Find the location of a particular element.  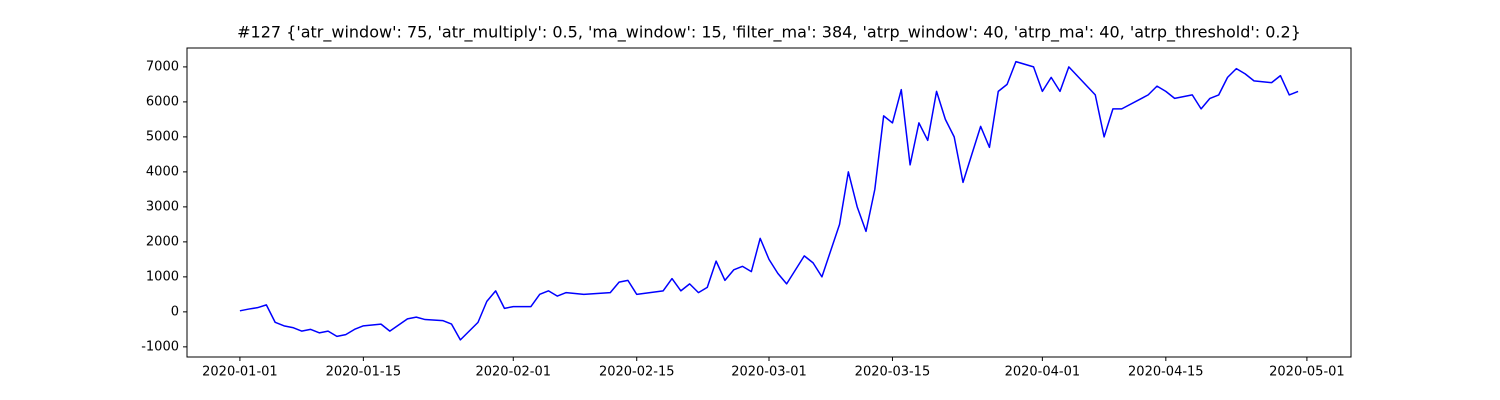

y-tick-label: 7000 is located at coordinates (162, 66).